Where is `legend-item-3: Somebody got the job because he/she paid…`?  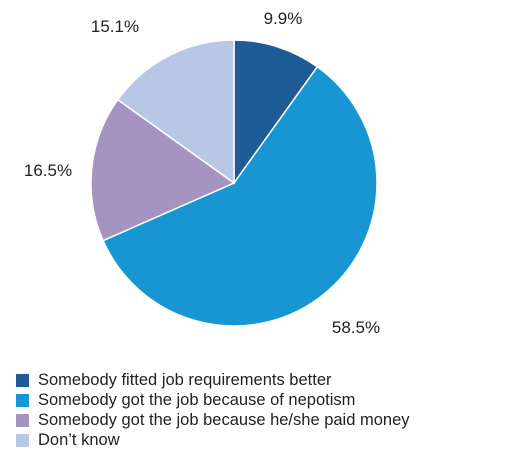
legend-item-3: Somebody got the job because he/she paid… is located at coordinates (213, 420).